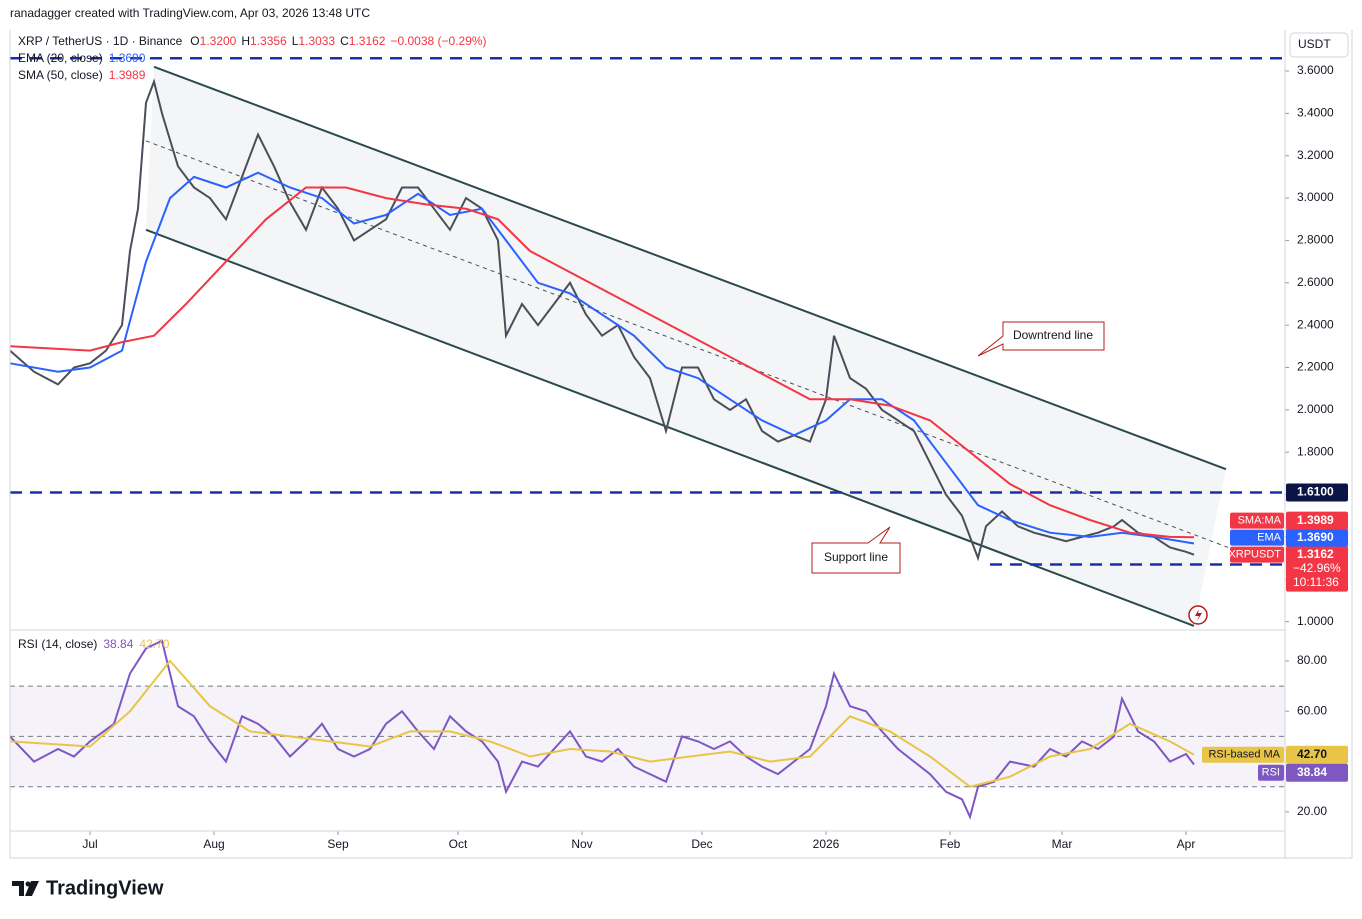 This screenshot has width=1362, height=919. I want to click on indicator-legend: EMA (20, close) 1.3690, so click(82, 58).